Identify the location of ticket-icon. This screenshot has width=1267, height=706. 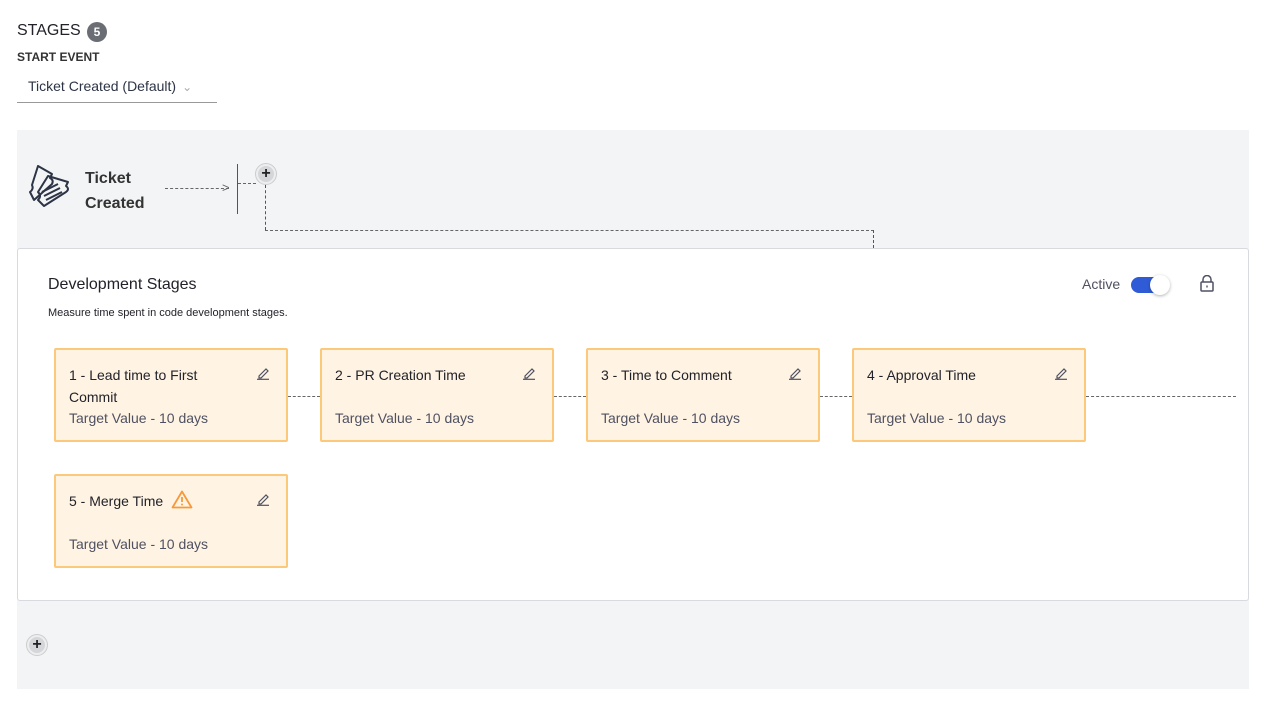
(49, 186).